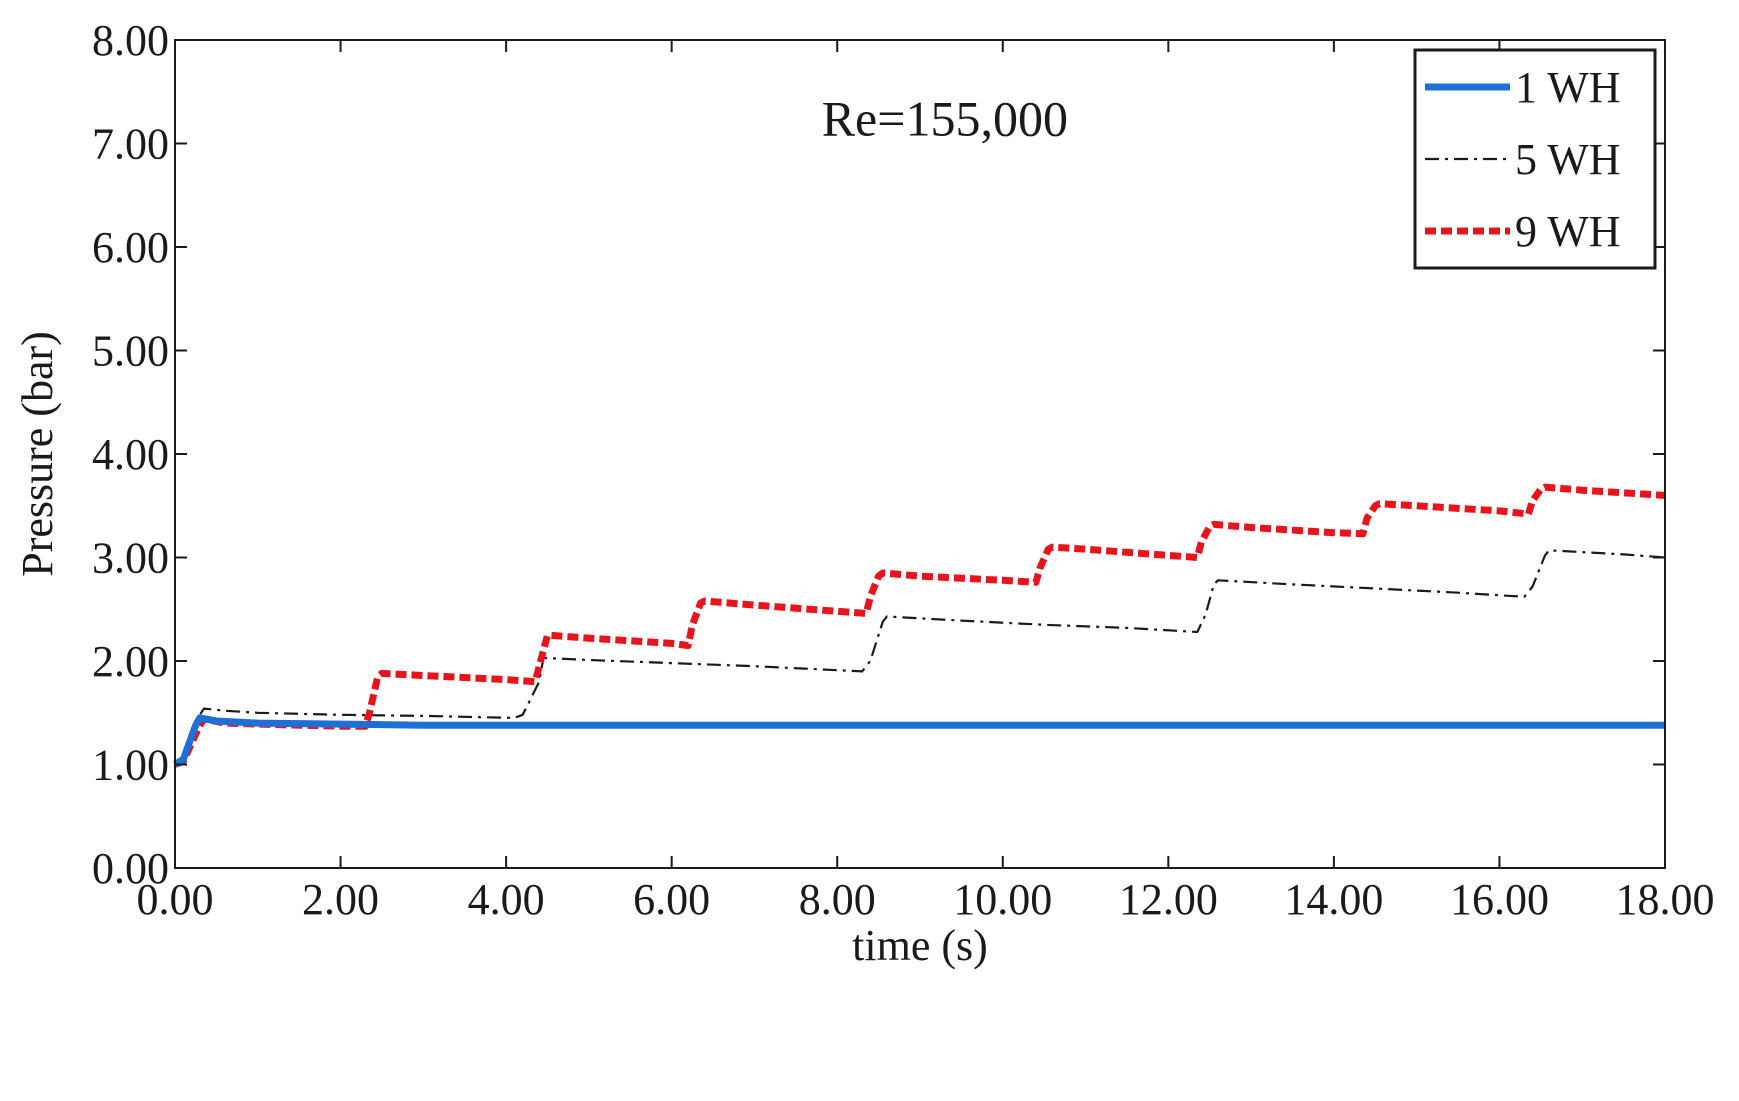 The width and height of the screenshot is (1739, 1101). I want to click on legend: 1 WH 5 WH 9 WH, so click(1535, 159).